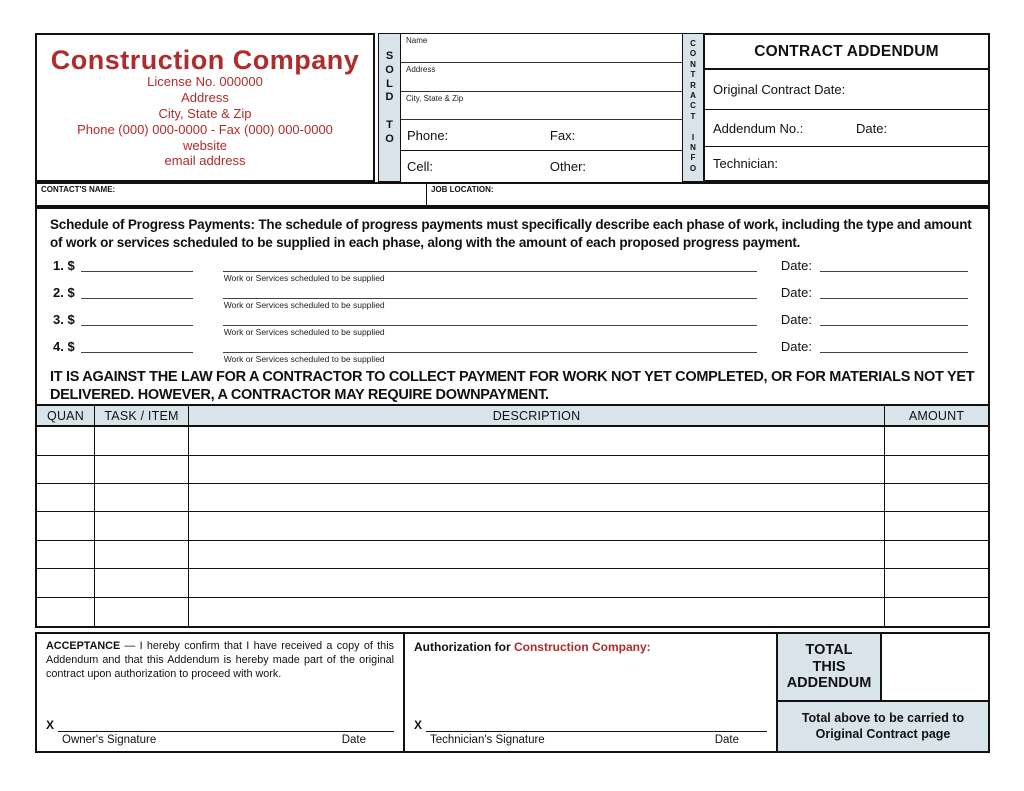 Image resolution: width=1024 pixels, height=791 pixels. I want to click on owner-signature-line, so click(226, 726).